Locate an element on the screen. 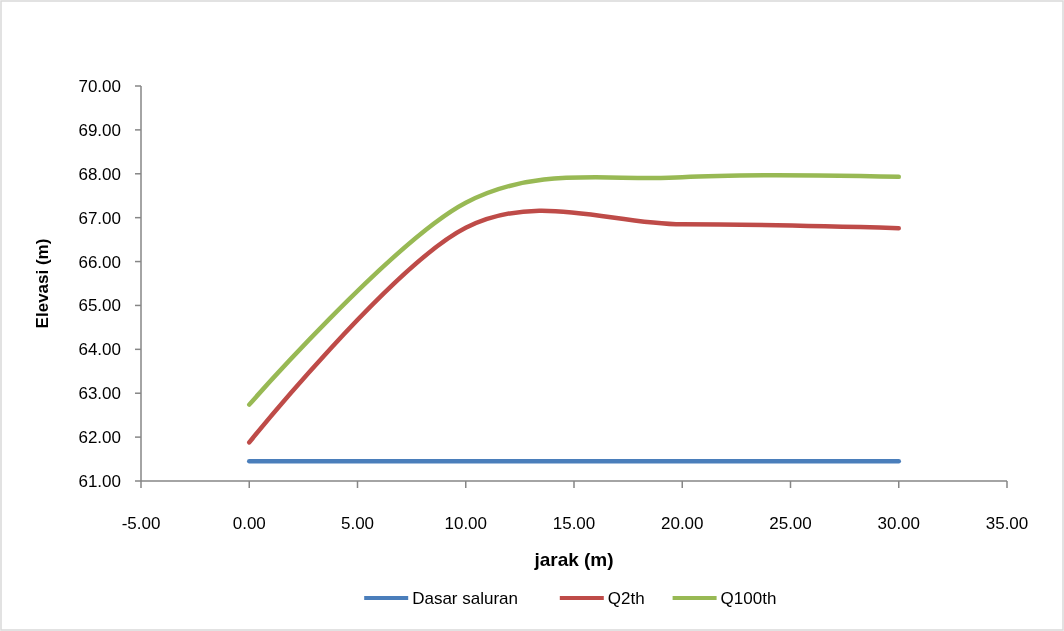 The image size is (1064, 631). legend-label: Dasar saluran is located at coordinates (465, 598).